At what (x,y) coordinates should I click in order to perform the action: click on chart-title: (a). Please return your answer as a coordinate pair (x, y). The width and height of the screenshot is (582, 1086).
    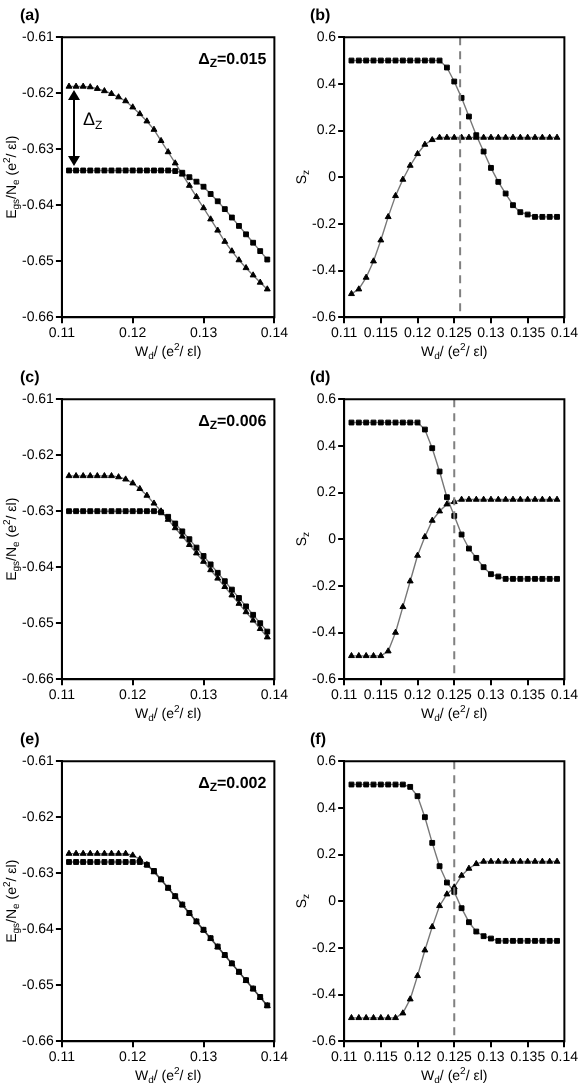
    Looking at the image, I should click on (30, 15).